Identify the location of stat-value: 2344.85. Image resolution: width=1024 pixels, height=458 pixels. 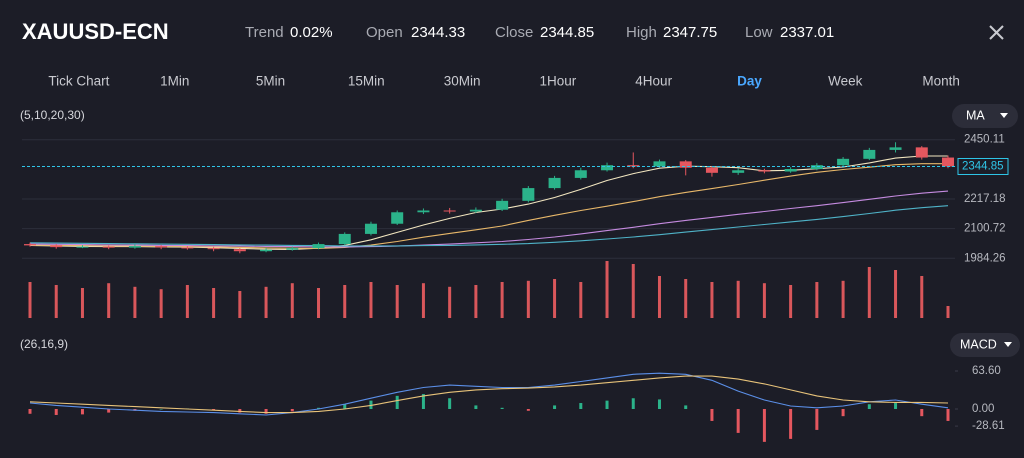
(567, 32).